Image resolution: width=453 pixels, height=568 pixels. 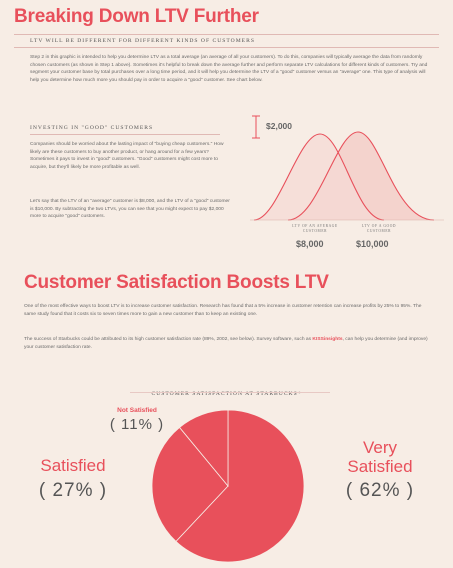 I want to click on average-customer-curve, so click(x=319, y=177).